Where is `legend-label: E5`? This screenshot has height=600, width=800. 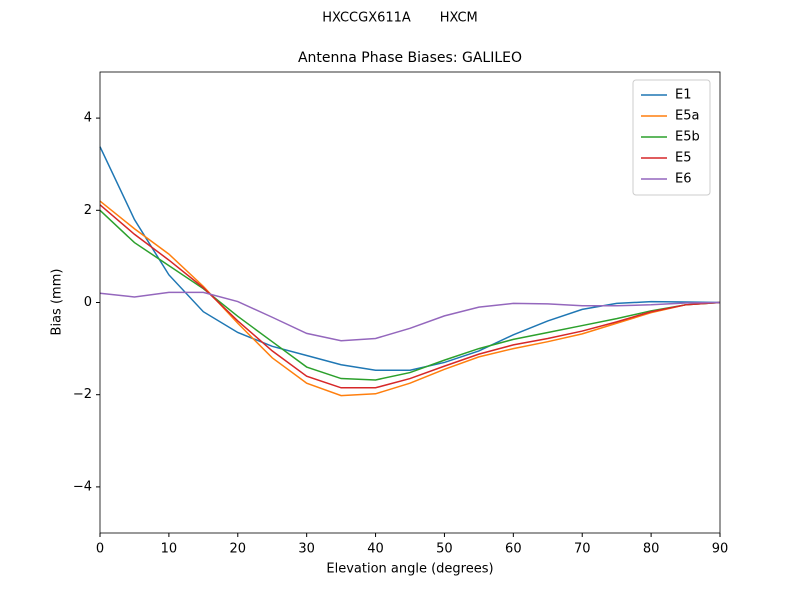 legend-label: E5 is located at coordinates (683, 158).